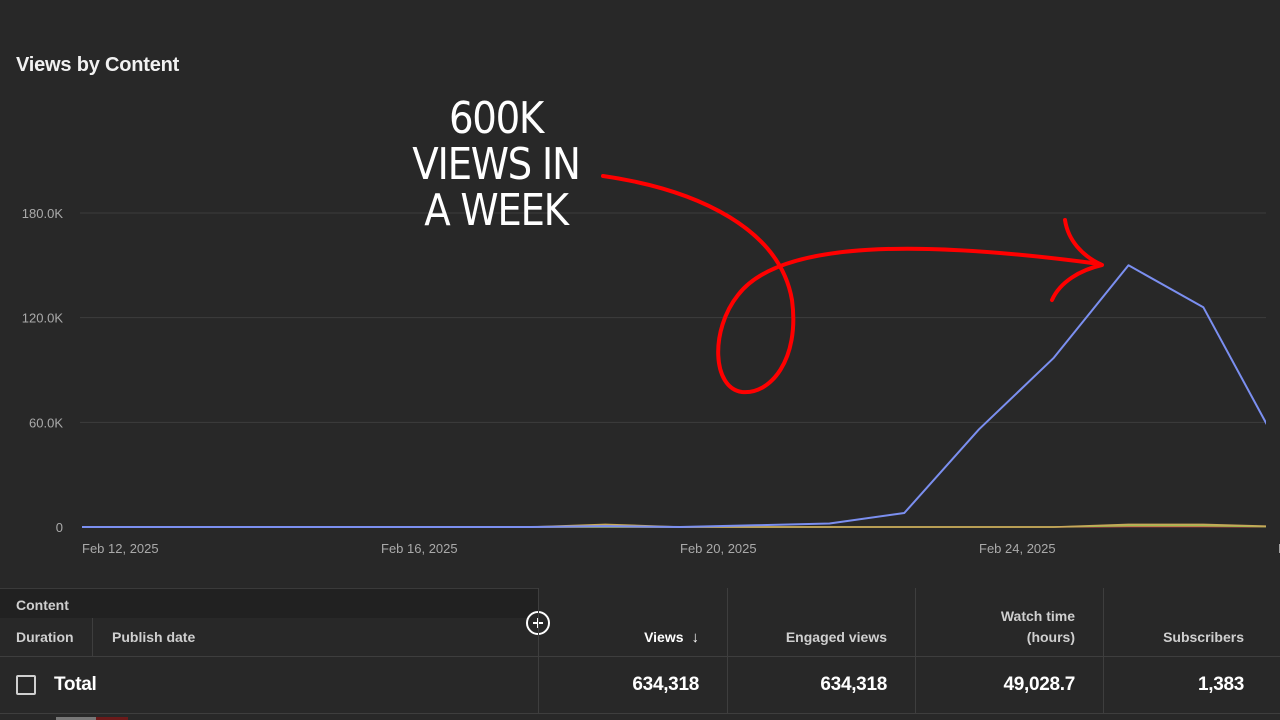 This screenshot has height=720, width=1280. I want to click on x-tick-label: Feb 24, 2025, so click(1017, 548).